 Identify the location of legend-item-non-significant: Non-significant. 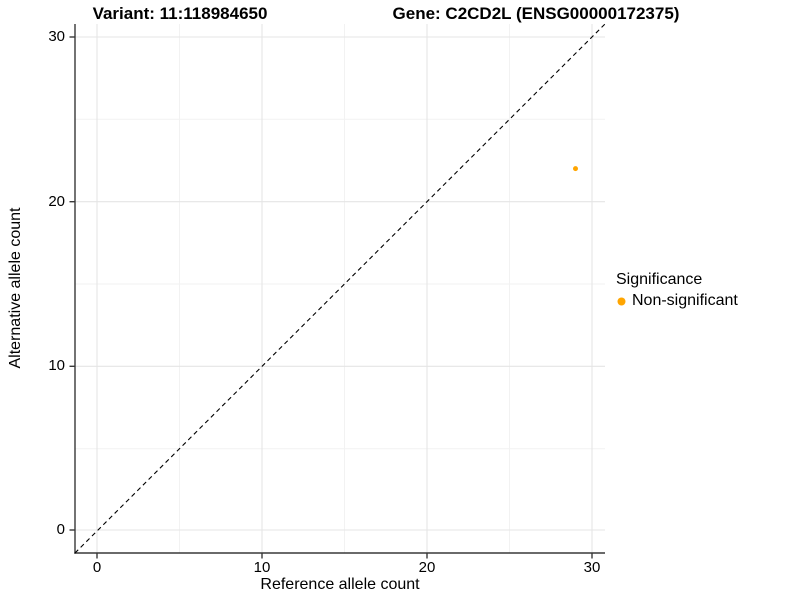
(677, 301).